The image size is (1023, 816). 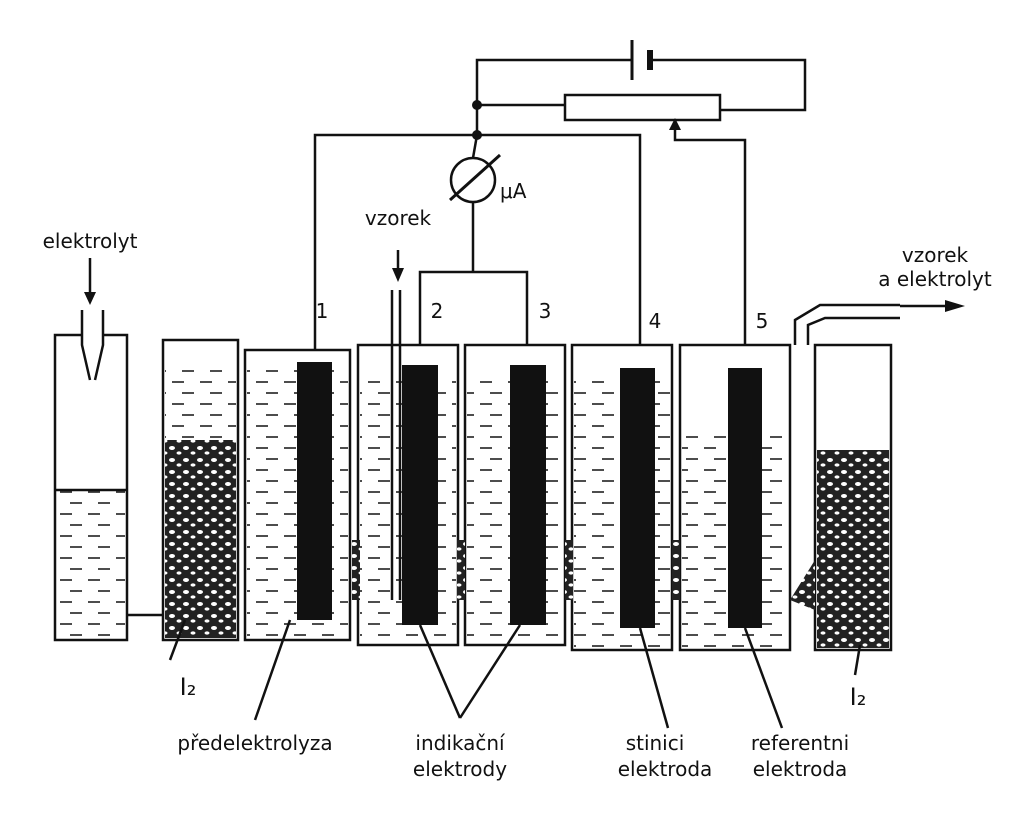 What do you see at coordinates (800, 743) in the screenshot?
I see `caption: referentni` at bounding box center [800, 743].